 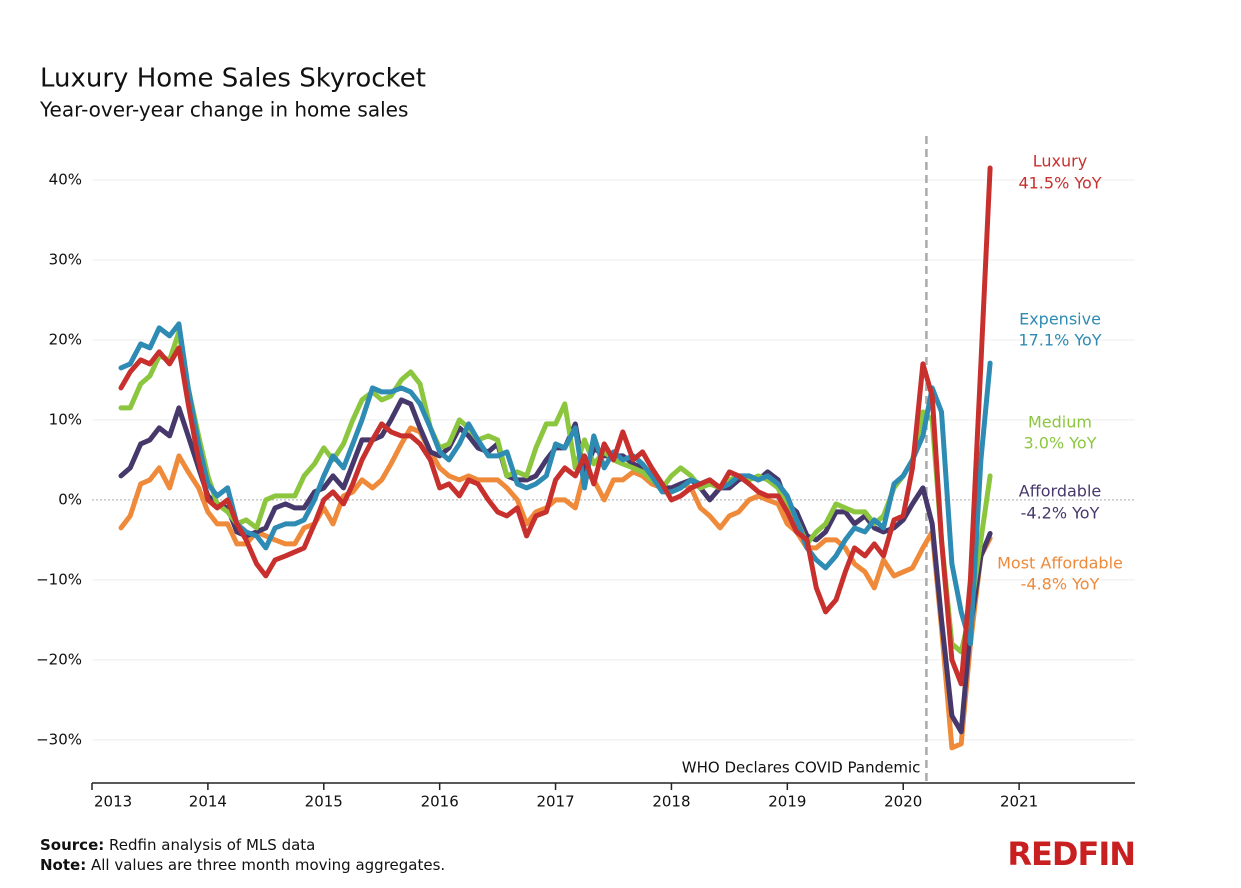 I want to click on x-tick-label: 2019, so click(x=787, y=802).